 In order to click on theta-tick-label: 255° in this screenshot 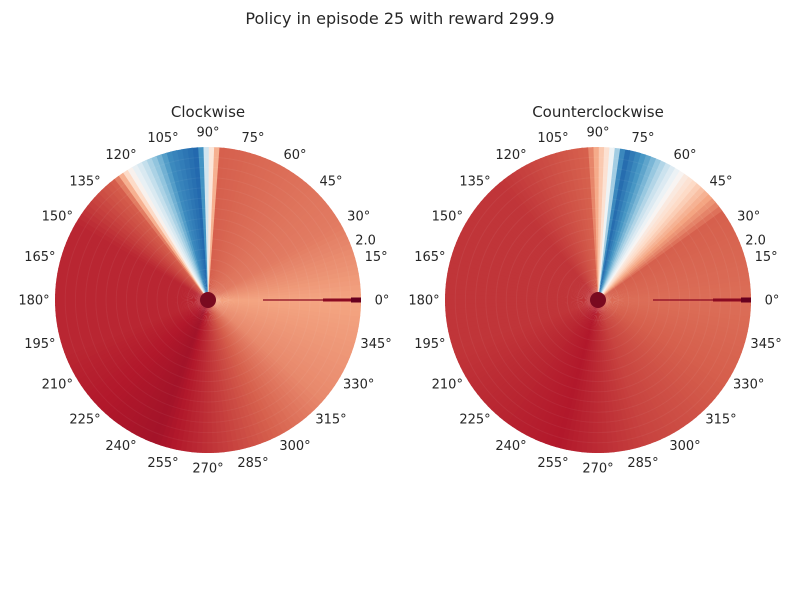, I will do `click(162, 463)`.